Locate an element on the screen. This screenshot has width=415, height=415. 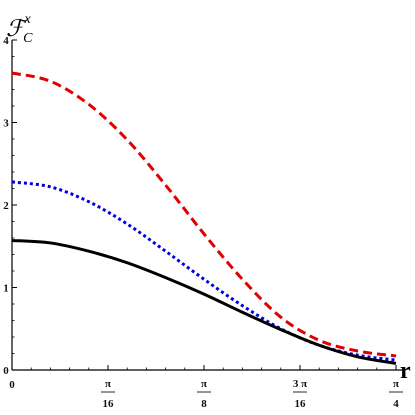
y-axis-label: ℱCx is located at coordinates (19, 29).